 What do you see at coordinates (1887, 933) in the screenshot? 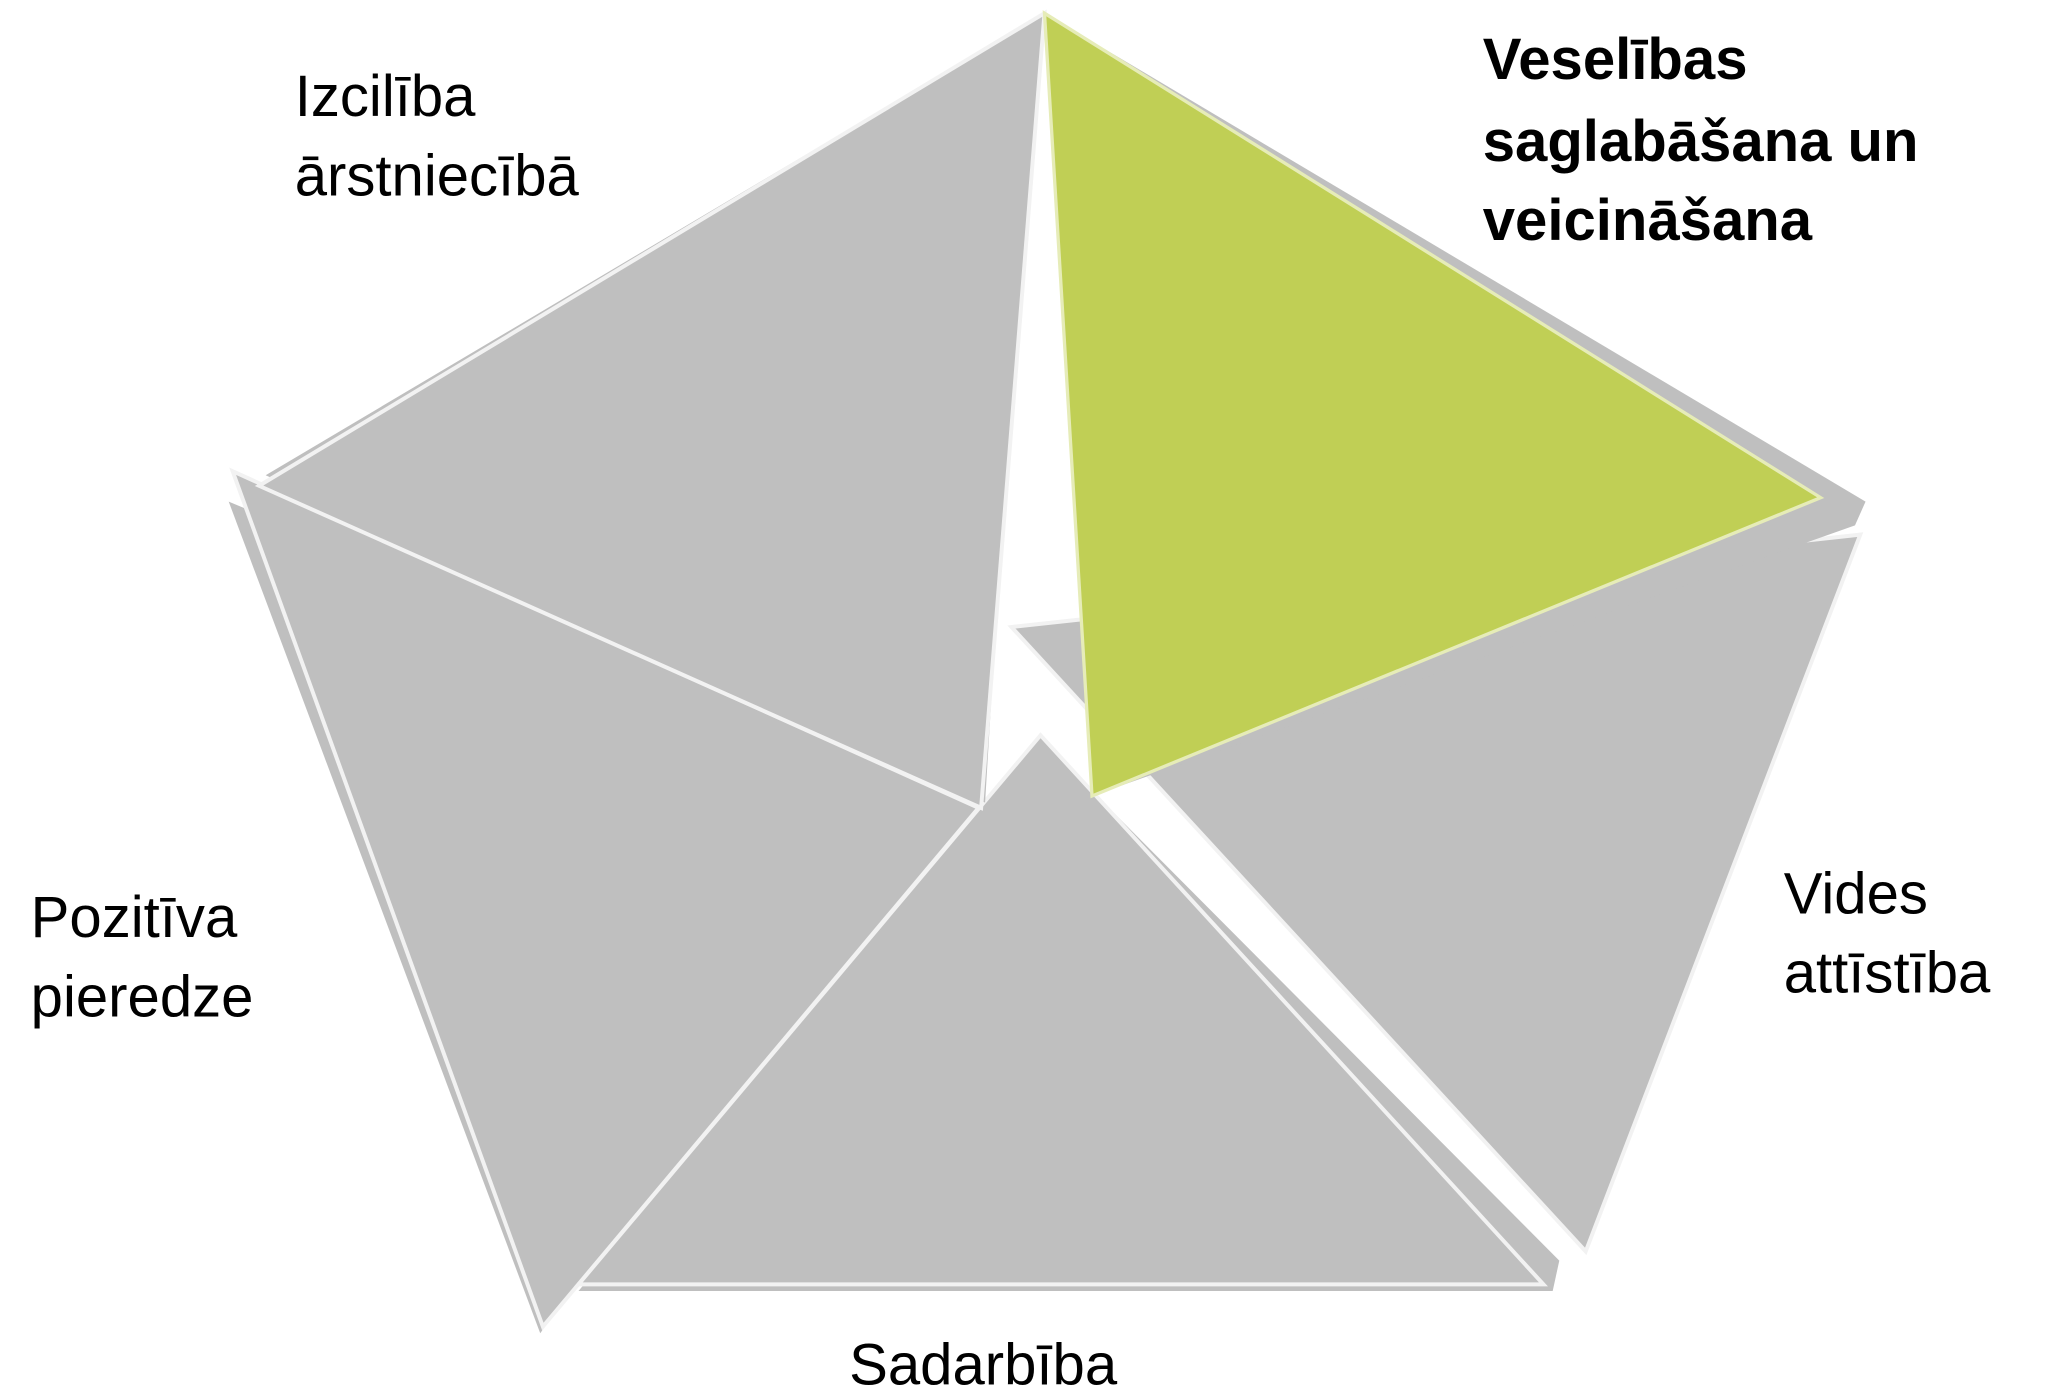
I see `label-right: Vides attīstība` at bounding box center [1887, 933].